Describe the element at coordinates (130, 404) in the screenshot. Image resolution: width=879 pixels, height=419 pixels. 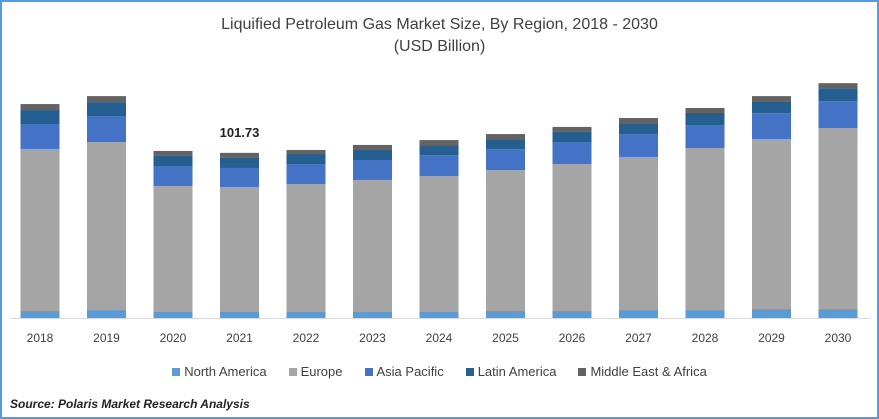
I see `source-note: Source: Polaris Market Research Analysis` at that location.